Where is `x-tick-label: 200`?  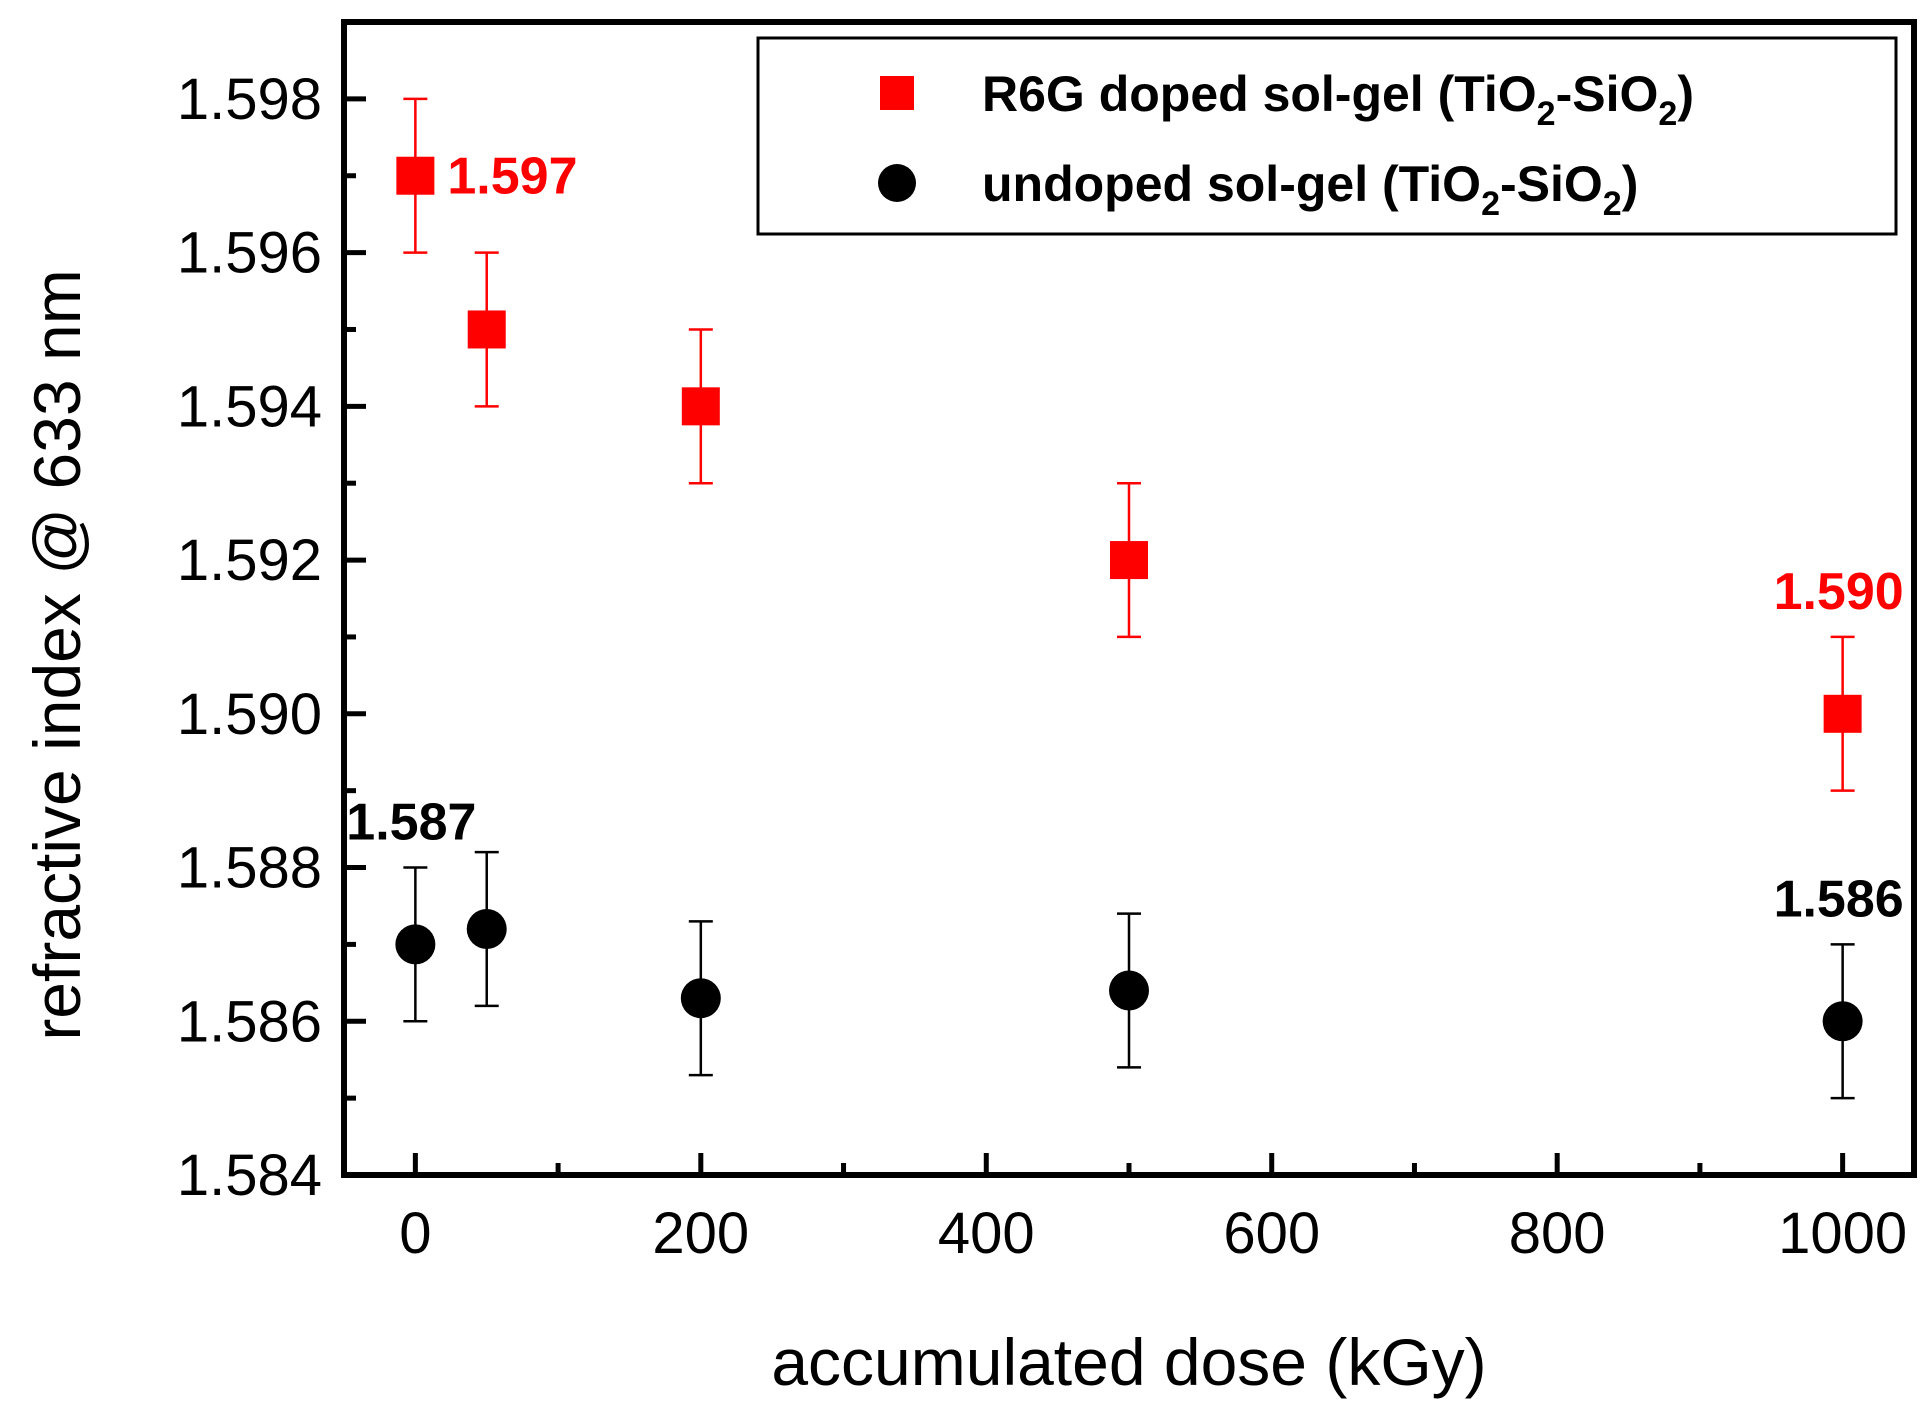 x-tick-label: 200 is located at coordinates (700, 1233).